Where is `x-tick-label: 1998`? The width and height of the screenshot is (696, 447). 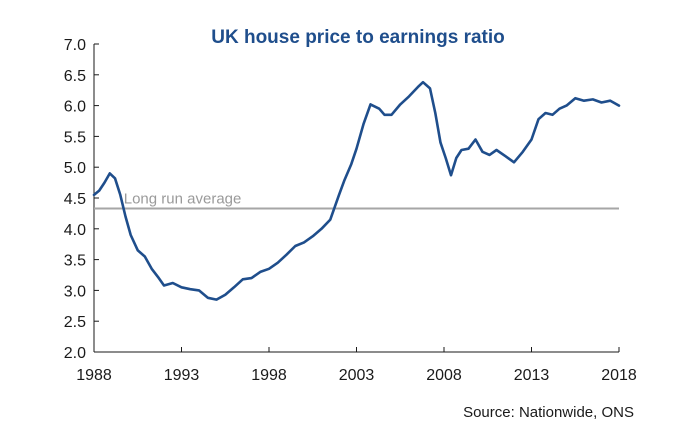 x-tick-label: 1998 is located at coordinates (269, 375).